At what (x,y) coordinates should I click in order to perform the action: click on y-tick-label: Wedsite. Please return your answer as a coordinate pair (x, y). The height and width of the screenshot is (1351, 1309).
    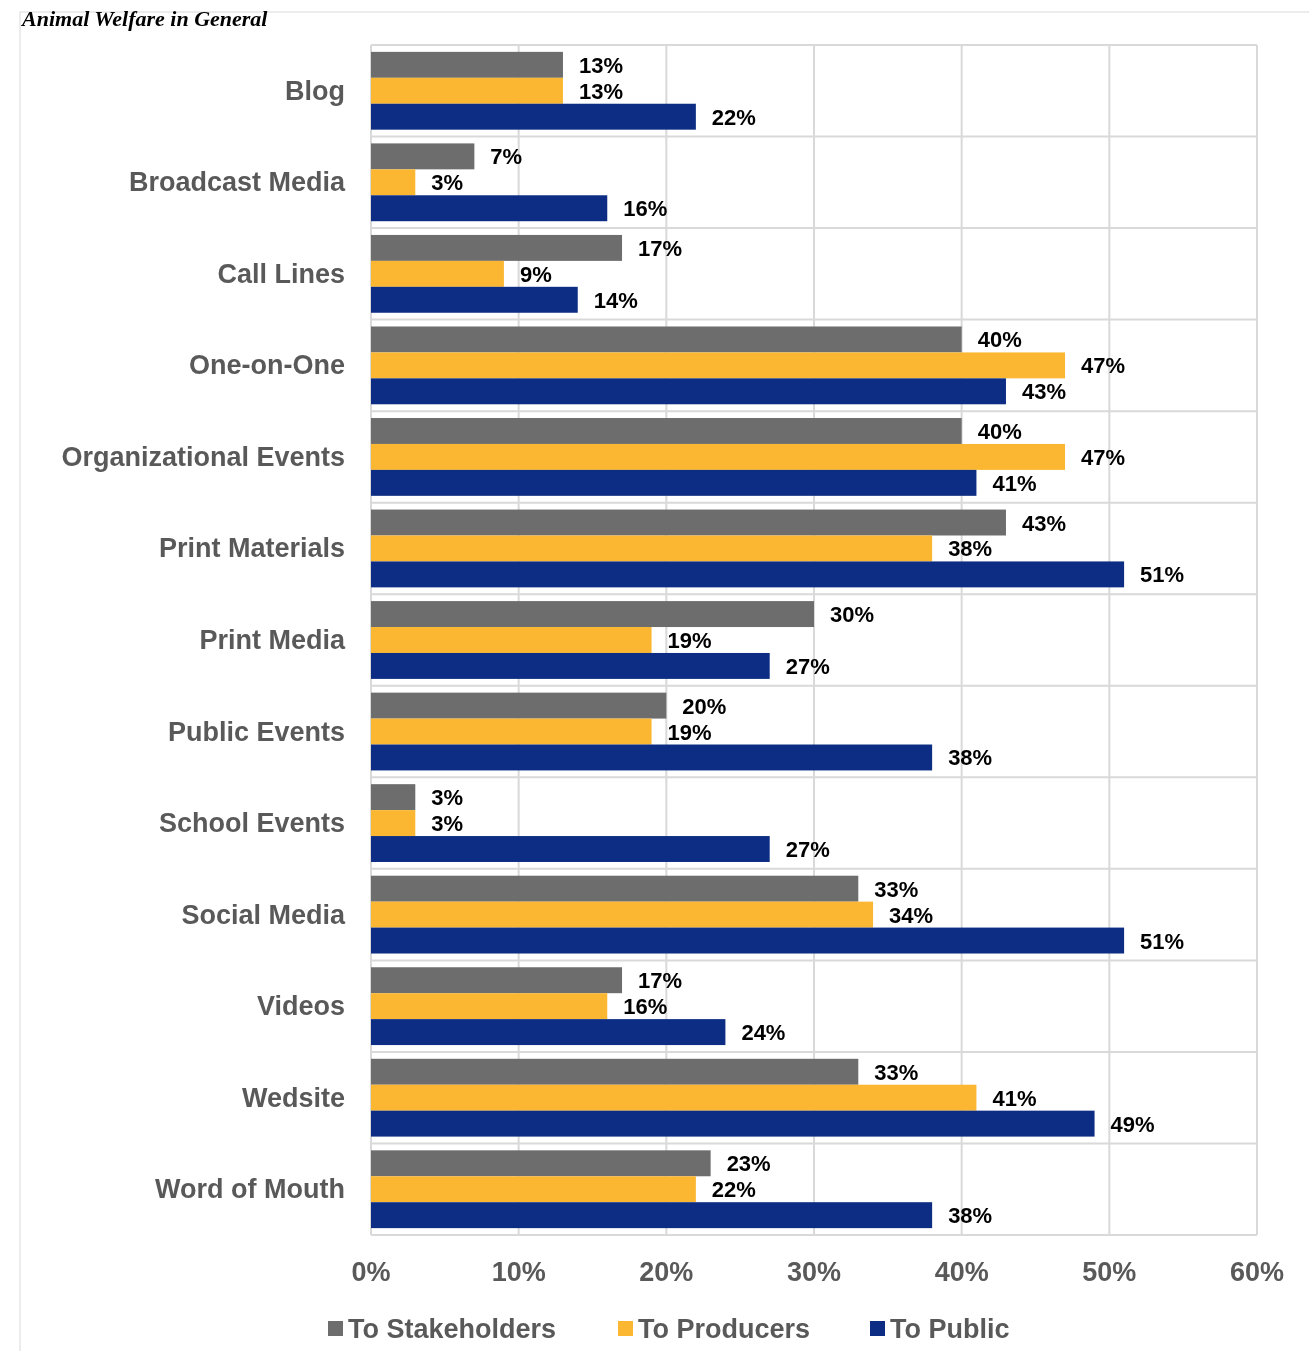
    Looking at the image, I should click on (293, 1097).